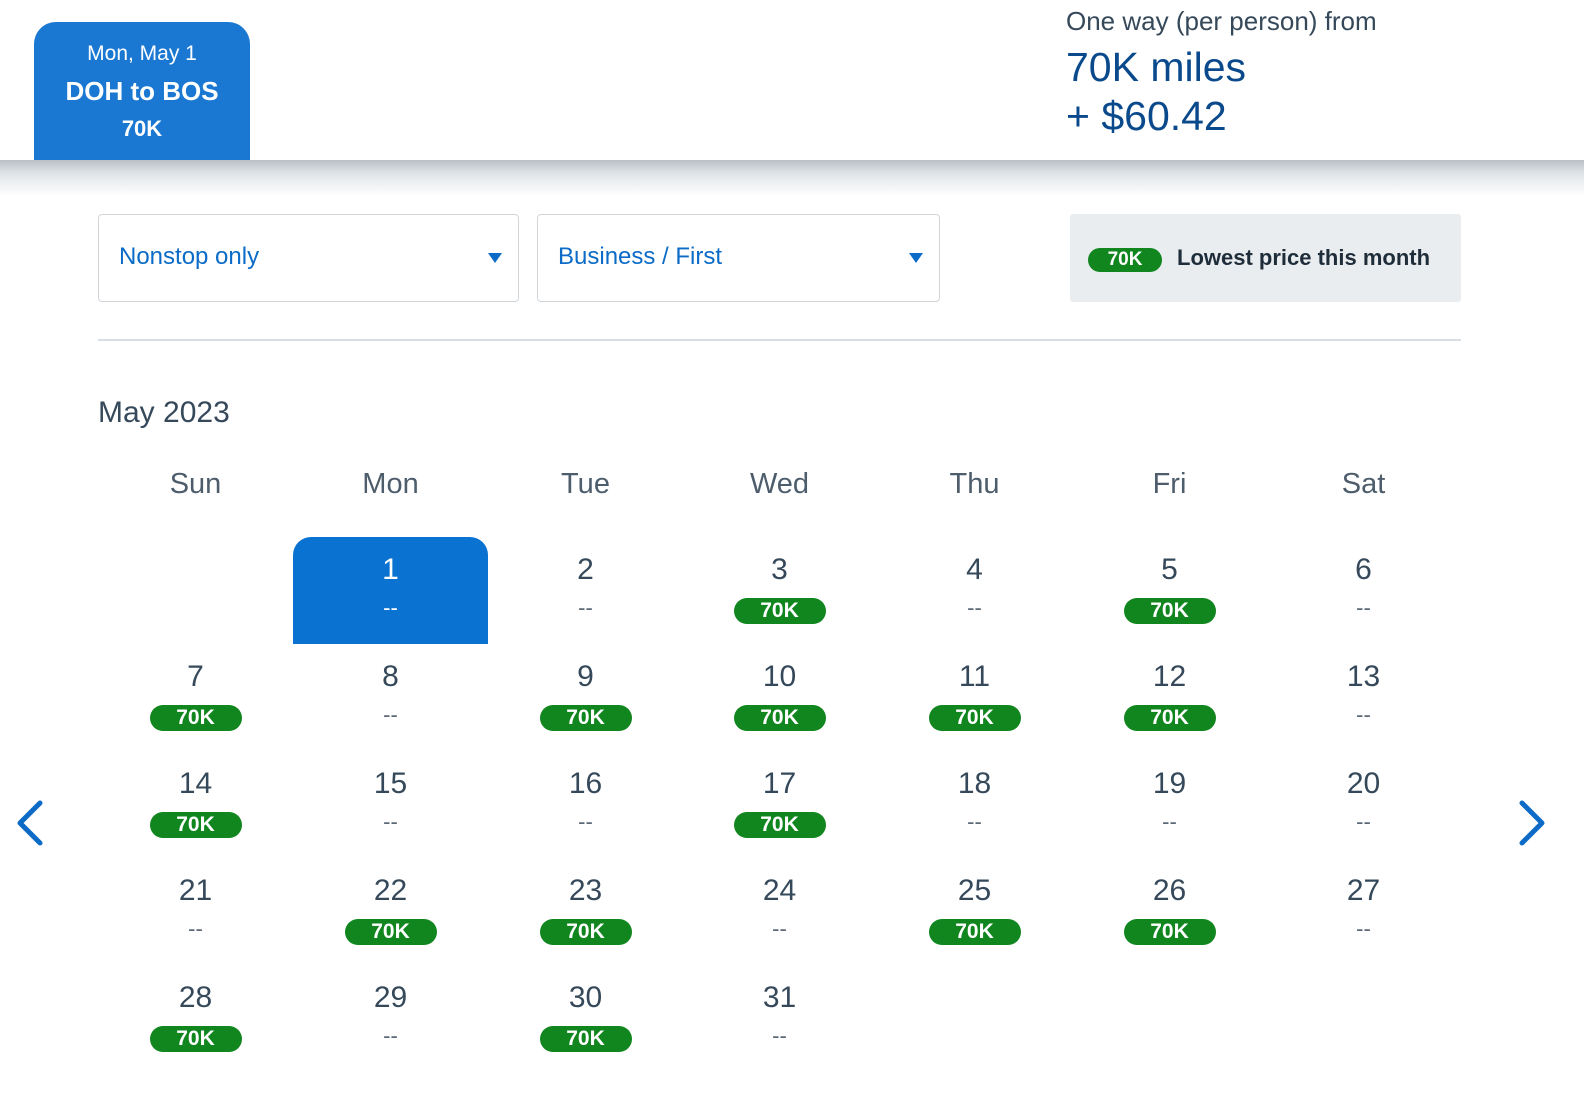 The width and height of the screenshot is (1584, 1108). Describe the element at coordinates (1530, 823) in the screenshot. I see `chevron-right-icon` at that location.